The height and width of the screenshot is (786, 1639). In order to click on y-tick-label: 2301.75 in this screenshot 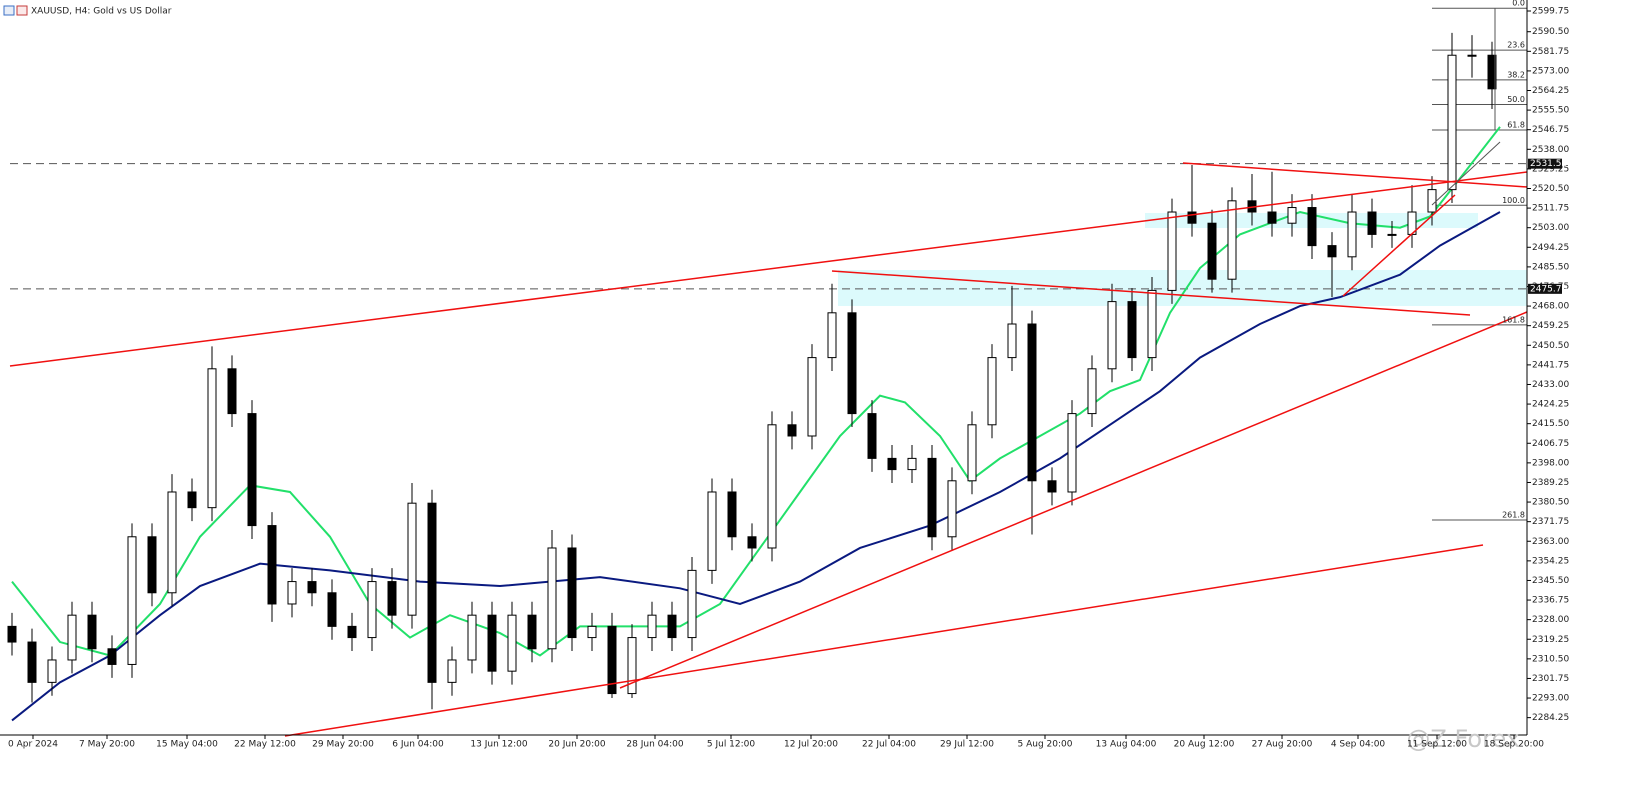, I will do `click(1550, 679)`.